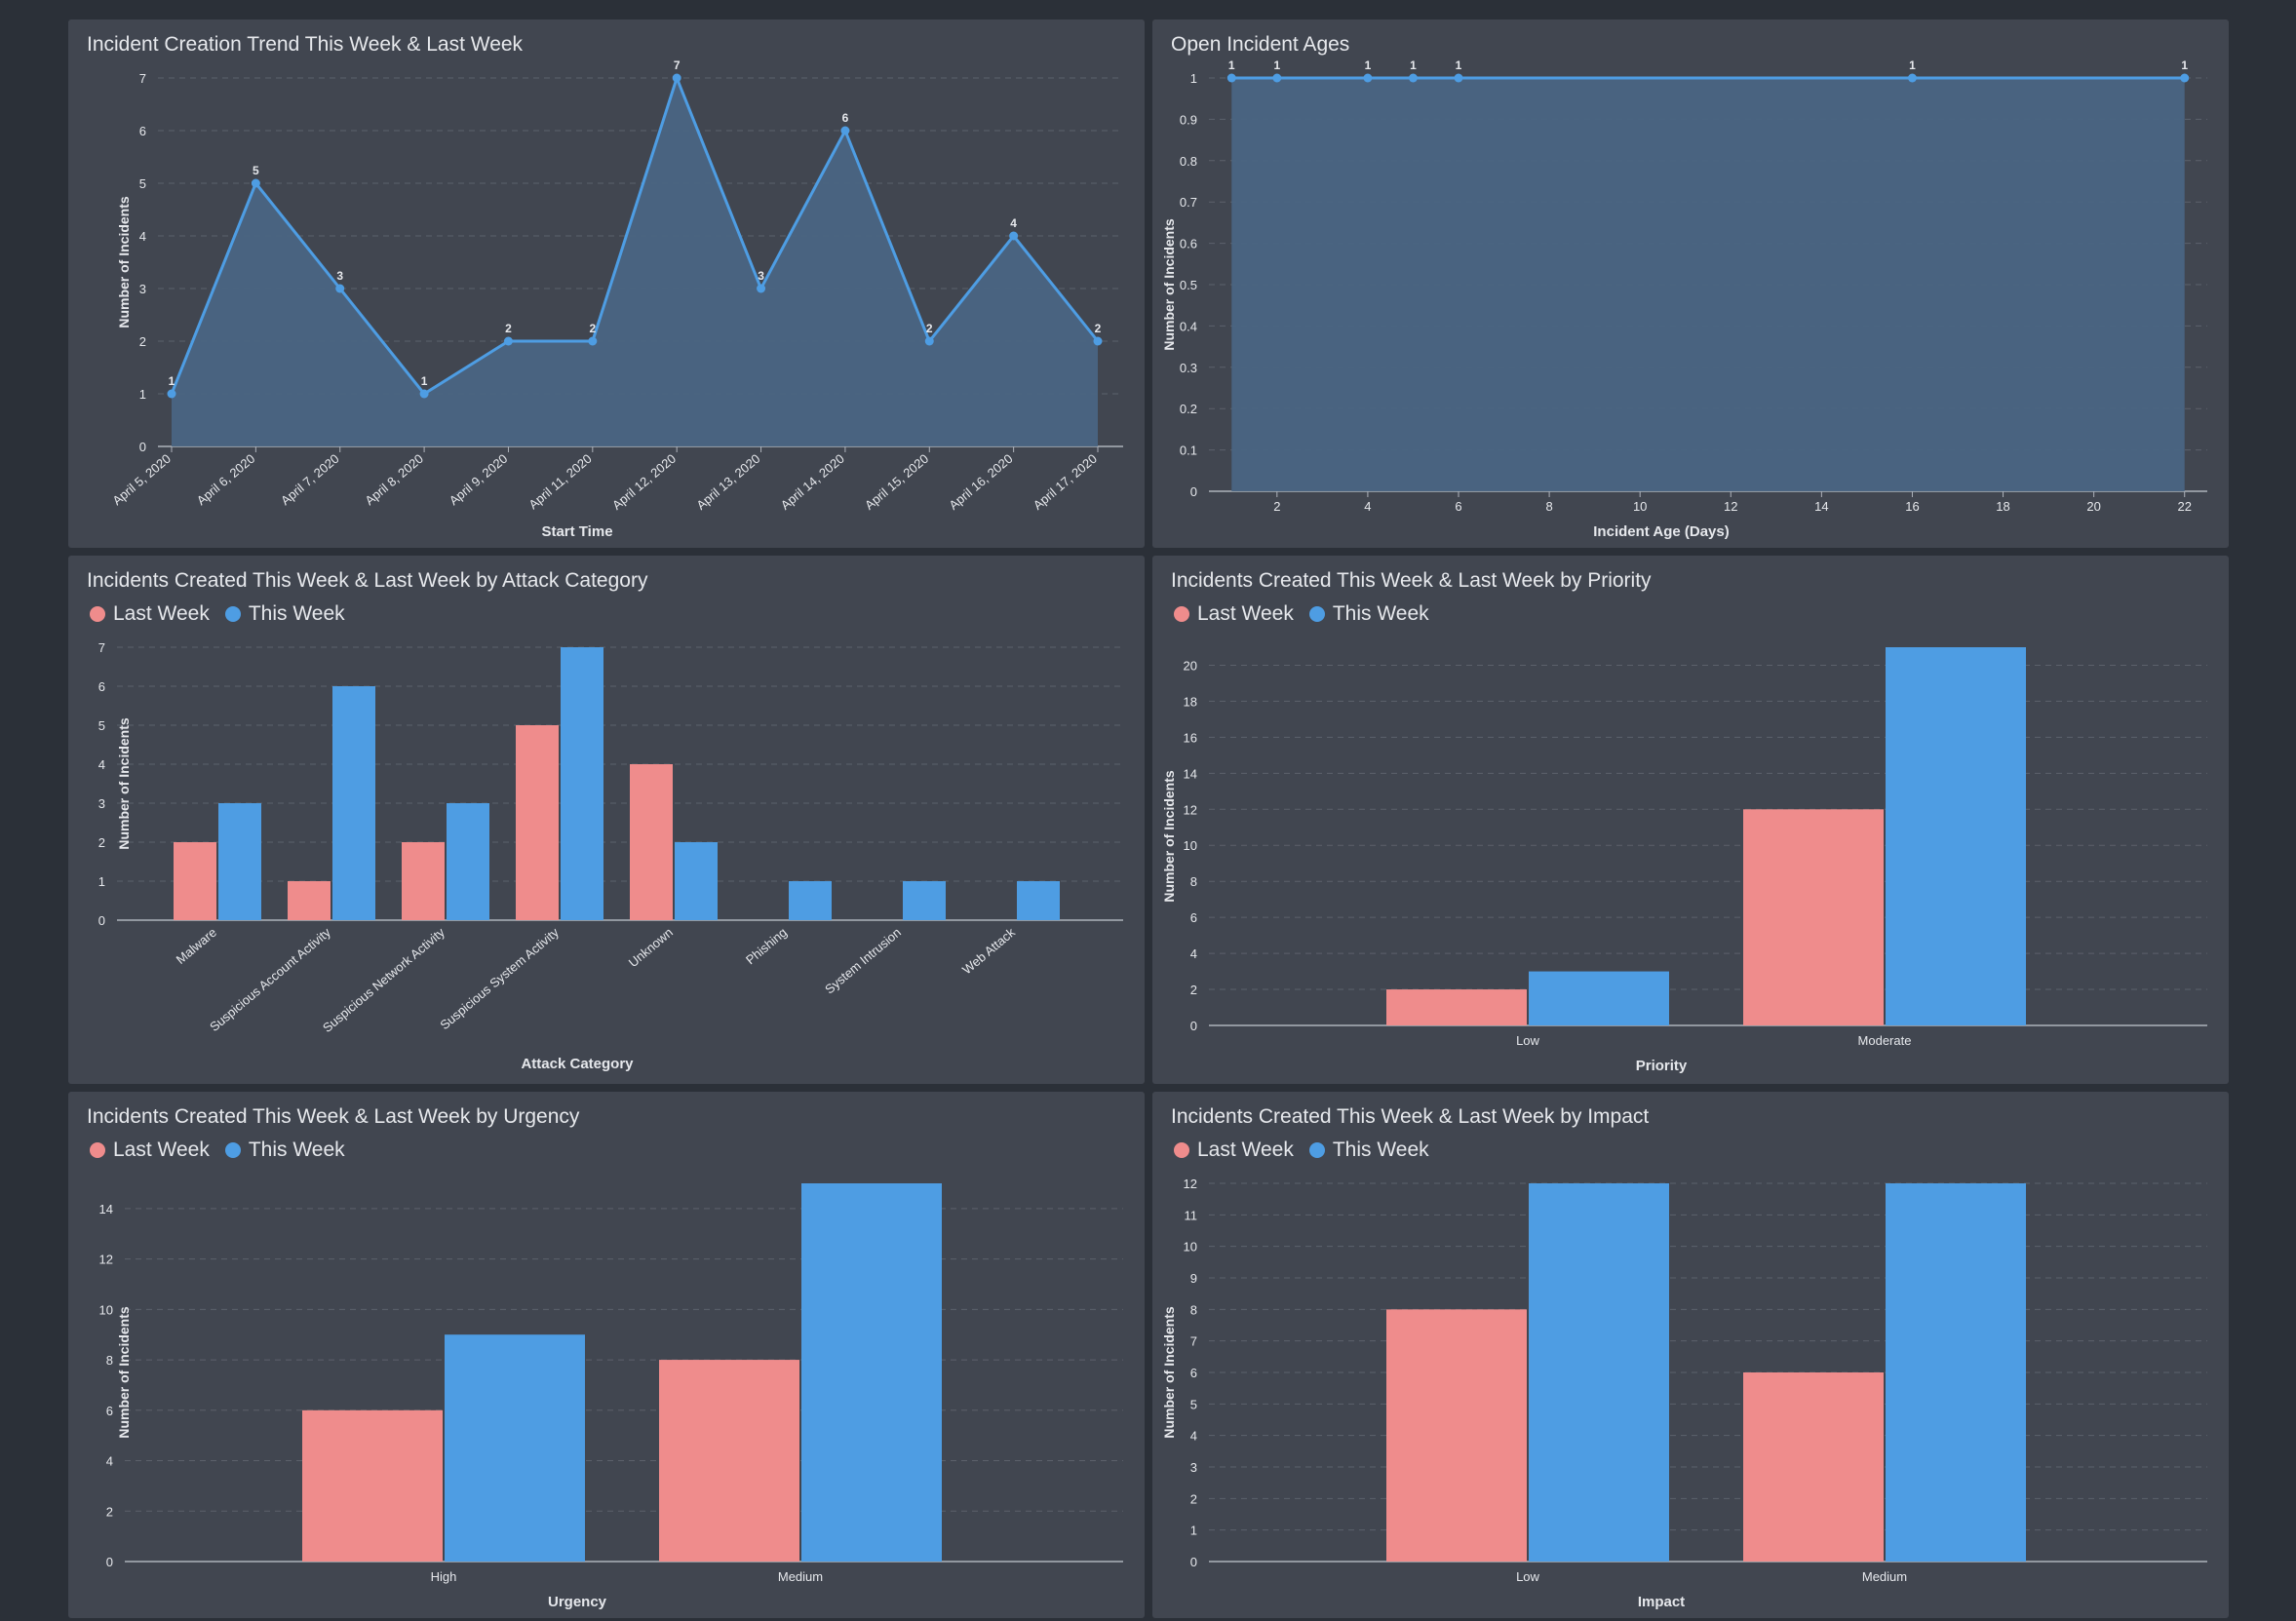  Describe the element at coordinates (1640, 506) in the screenshot. I see `x-tick-label: 10` at that location.